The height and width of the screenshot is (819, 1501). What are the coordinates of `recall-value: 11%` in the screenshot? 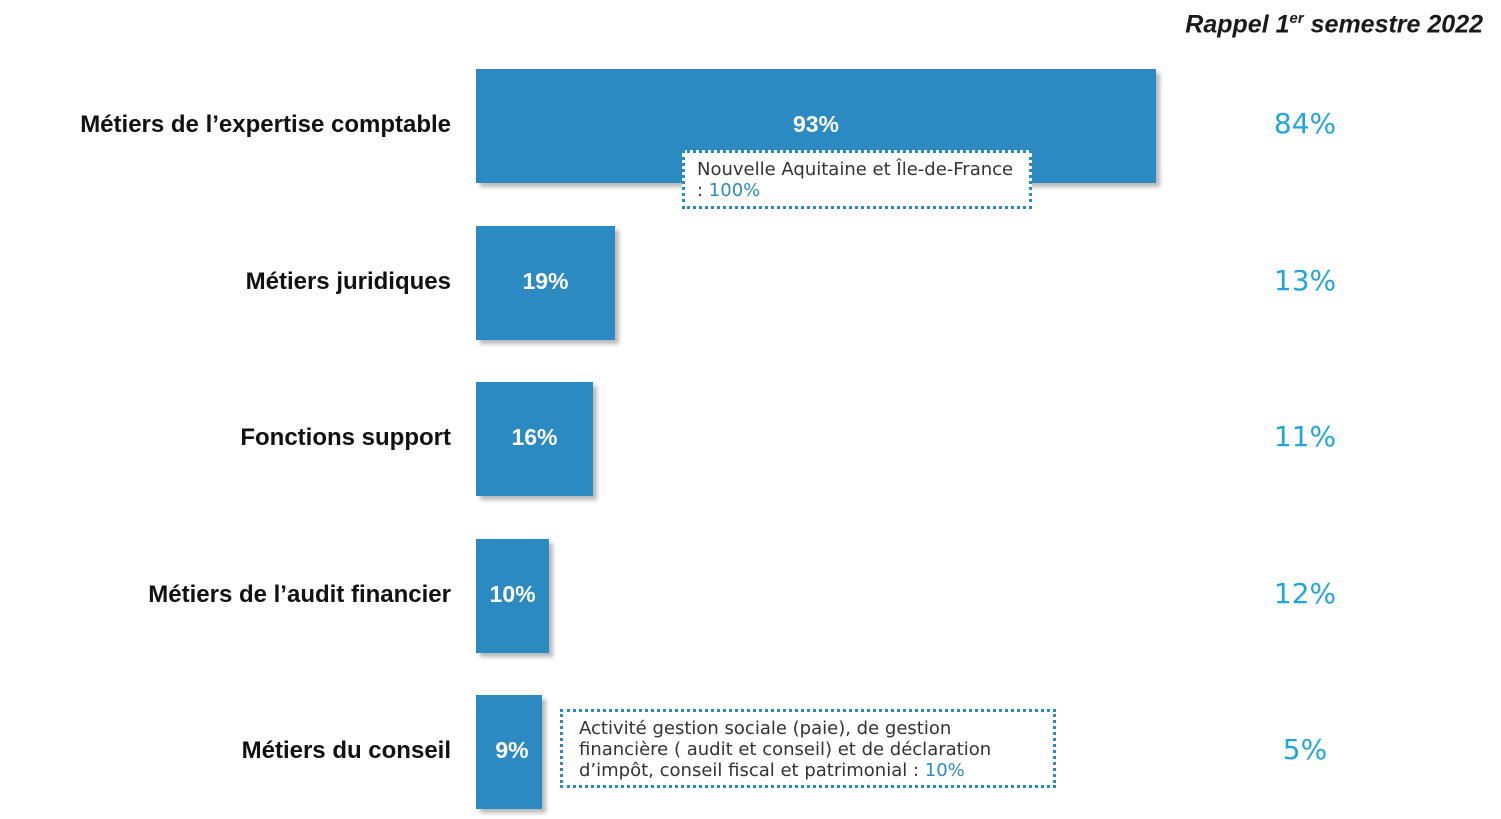 It's located at (1305, 436).